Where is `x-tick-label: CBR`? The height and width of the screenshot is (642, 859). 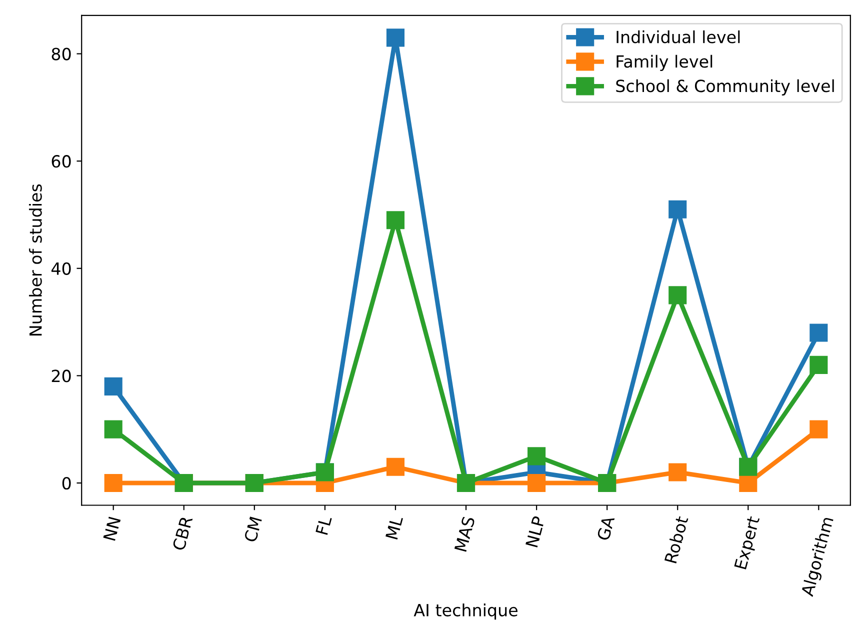
x-tick-label: CBR is located at coordinates (182, 533).